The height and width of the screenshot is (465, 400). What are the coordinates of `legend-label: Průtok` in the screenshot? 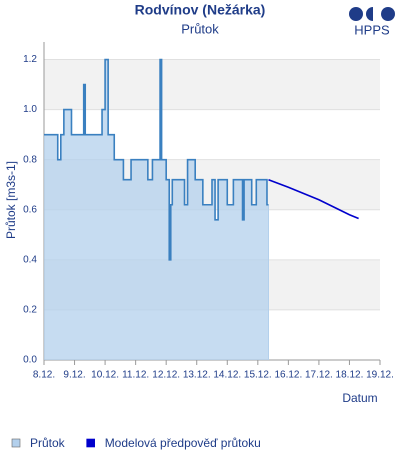 It's located at (48, 443).